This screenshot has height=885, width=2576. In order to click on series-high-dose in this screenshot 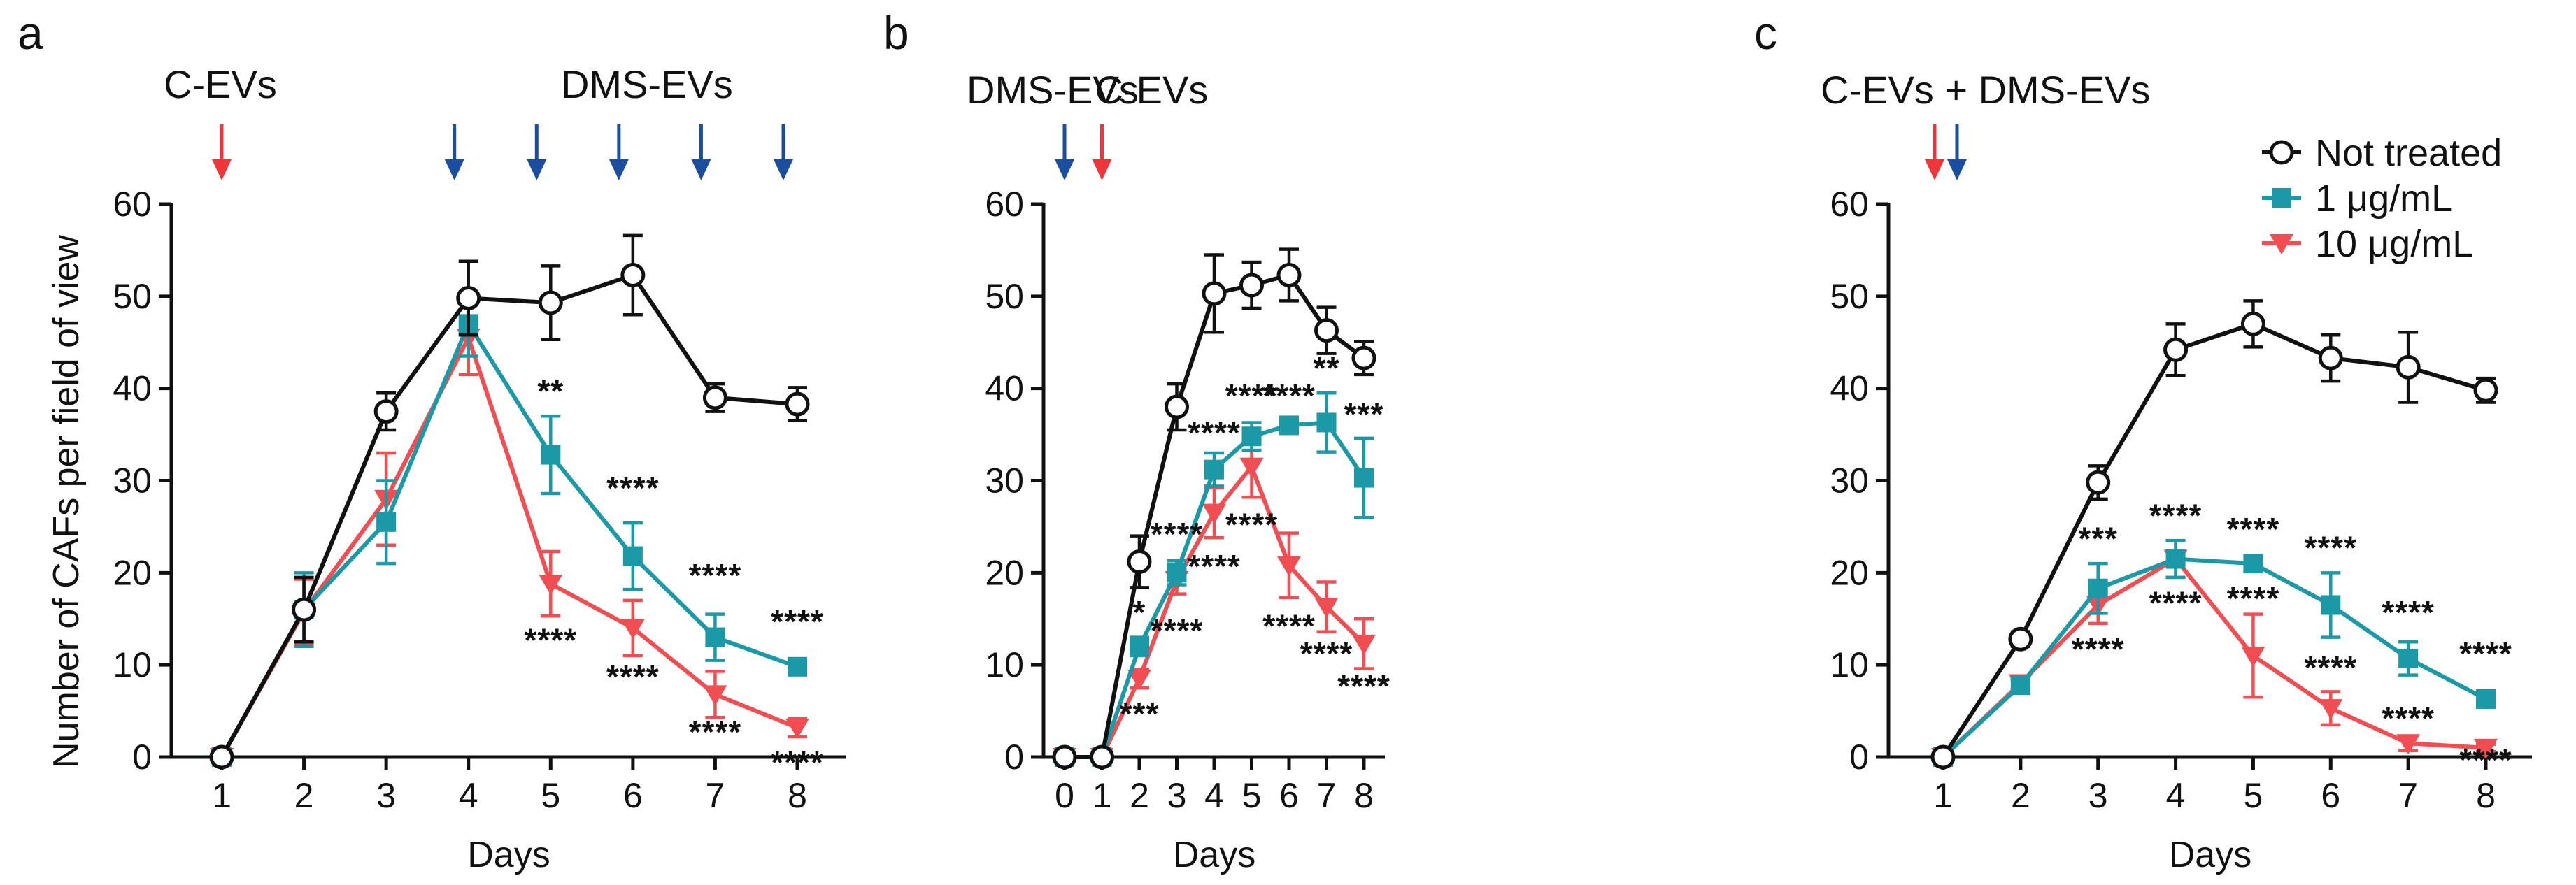, I will do `click(509, 533)`.